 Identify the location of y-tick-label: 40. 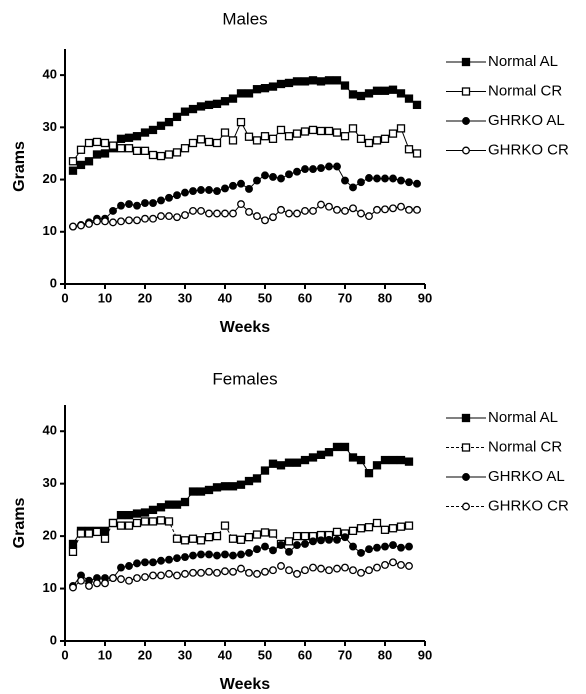
(50, 430).